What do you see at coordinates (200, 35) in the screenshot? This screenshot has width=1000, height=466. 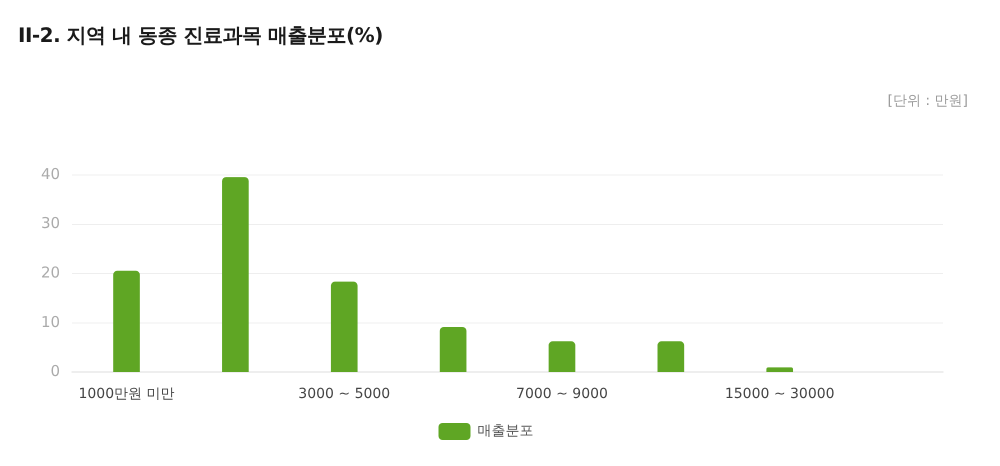 I see `chart-title: II-2. 지역 내 동종 진료과목 매출분포(%)` at bounding box center [200, 35].